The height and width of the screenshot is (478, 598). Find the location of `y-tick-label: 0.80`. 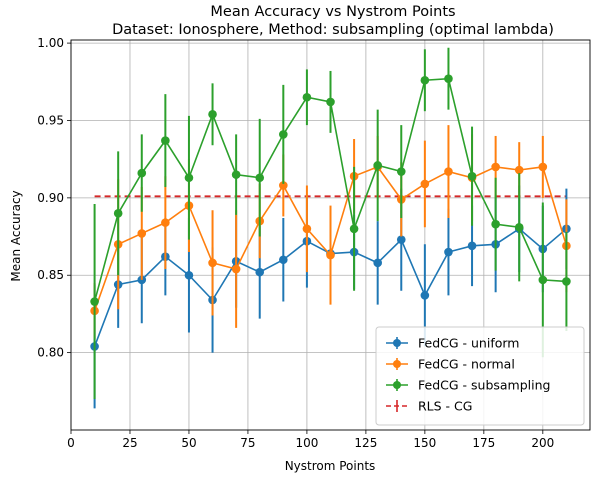

y-tick-label: 0.80 is located at coordinates (50, 353).